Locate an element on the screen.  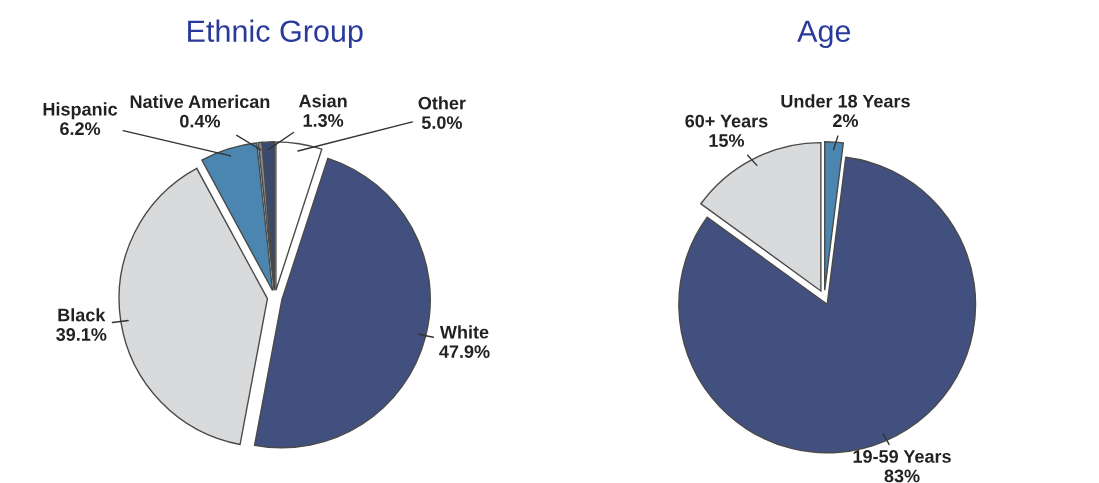
data-label: 6.2% is located at coordinates (80, 129).